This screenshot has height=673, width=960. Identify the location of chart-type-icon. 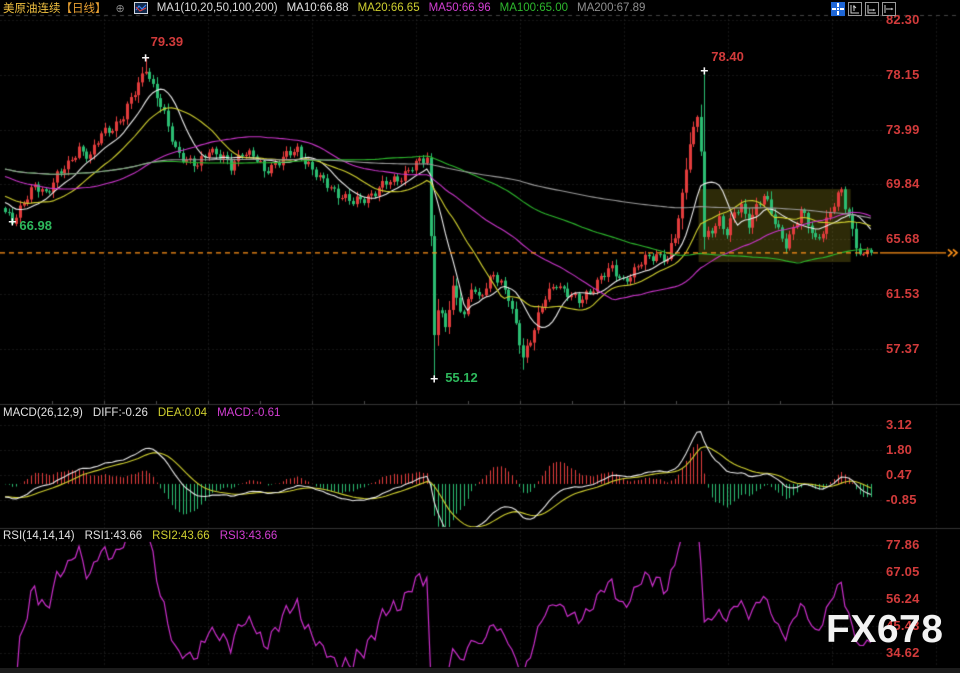
(140, 8).